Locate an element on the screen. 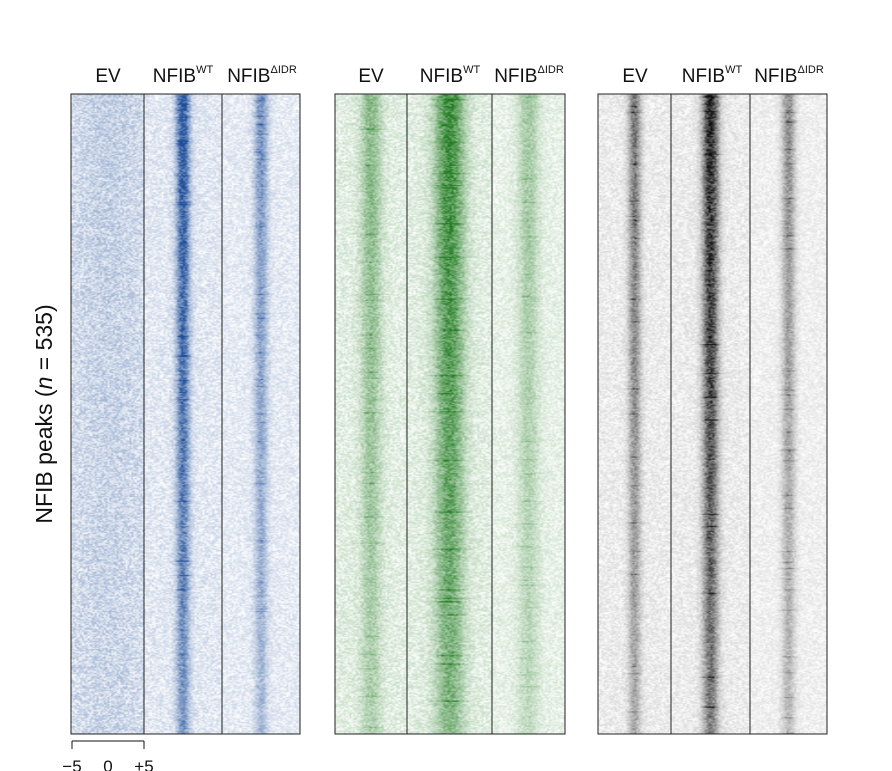  x-tick-minus5: −5 is located at coordinates (71, 764).